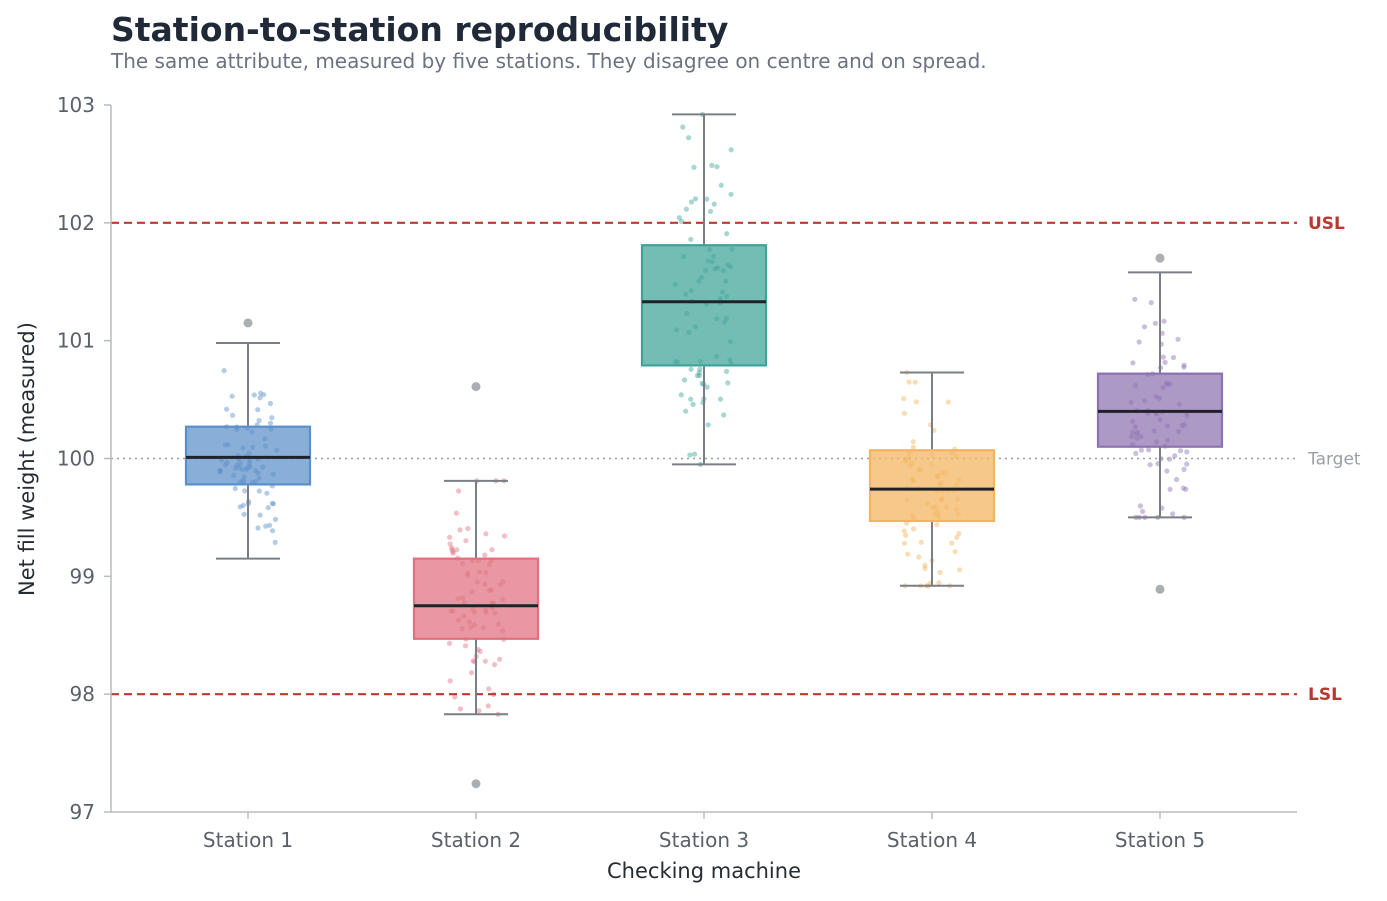  I want to click on y-tick-label: 101, so click(76, 341).